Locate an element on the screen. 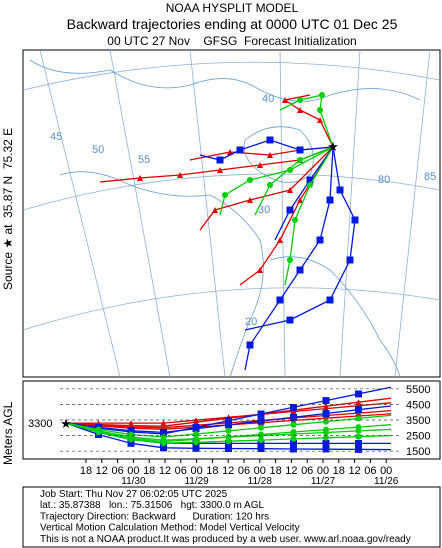 This screenshot has height=548, width=442. title: NOAA HYSPLIT MODEL is located at coordinates (232, 8).